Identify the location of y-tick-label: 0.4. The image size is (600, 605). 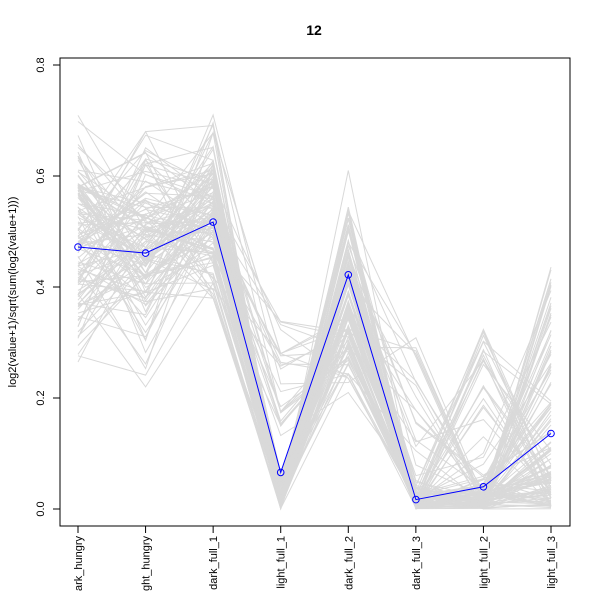
(41, 286).